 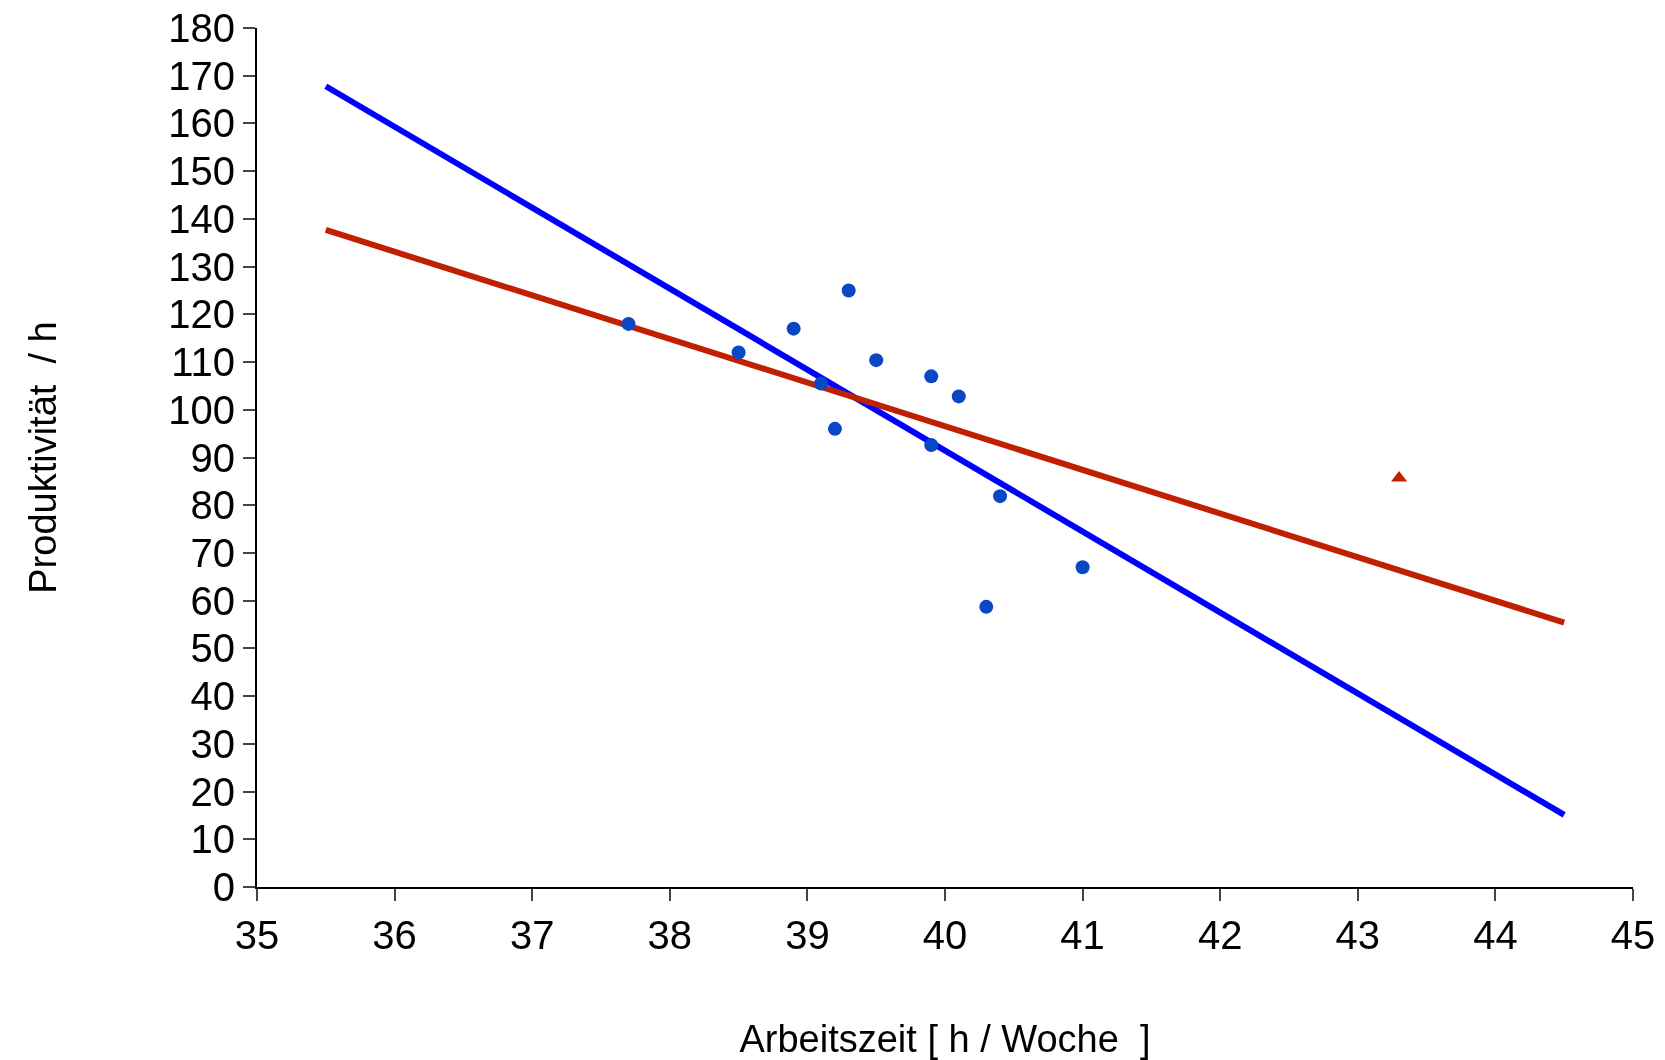 I want to click on y-tick-label: 0, so click(x=223, y=887).